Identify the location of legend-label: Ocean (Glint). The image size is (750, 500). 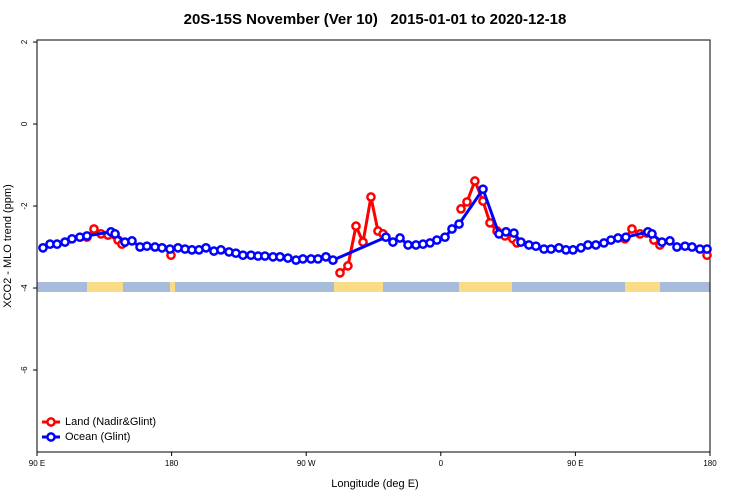
(97, 437).